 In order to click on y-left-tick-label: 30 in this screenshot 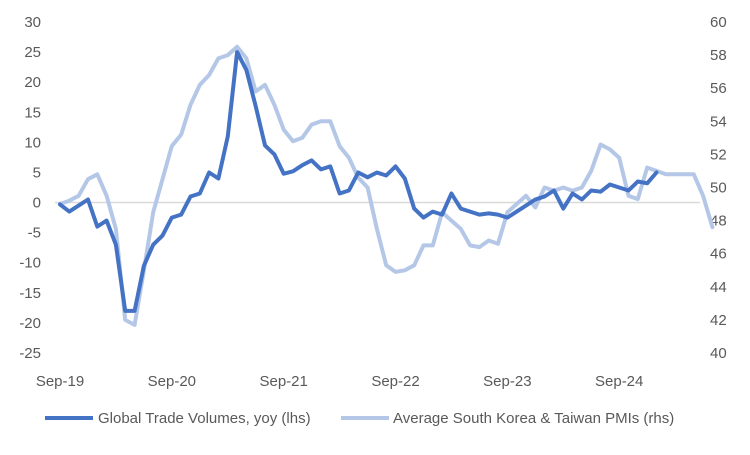, I will do `click(32, 22)`.